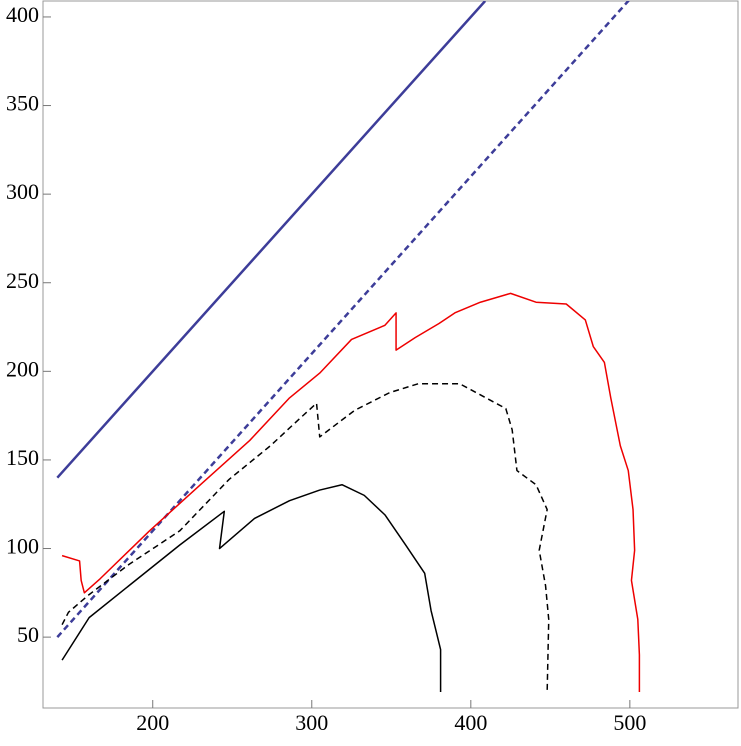  I want to click on y-tick-label: 250, so click(22, 280).